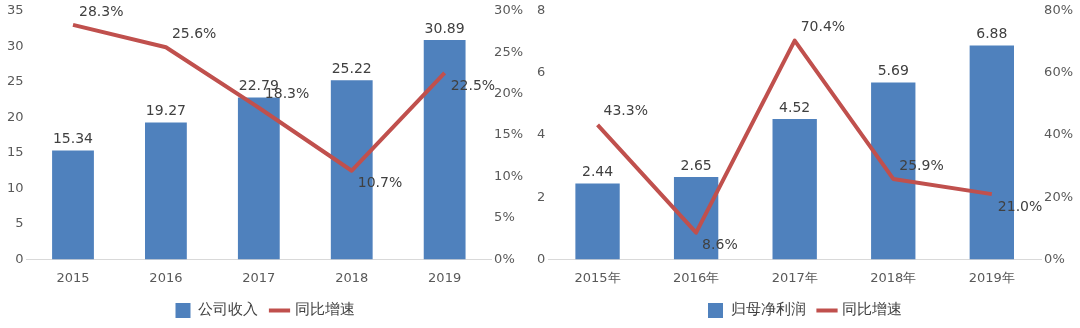  What do you see at coordinates (19, 223) in the screenshot?
I see `y-tick-label: 5` at bounding box center [19, 223].